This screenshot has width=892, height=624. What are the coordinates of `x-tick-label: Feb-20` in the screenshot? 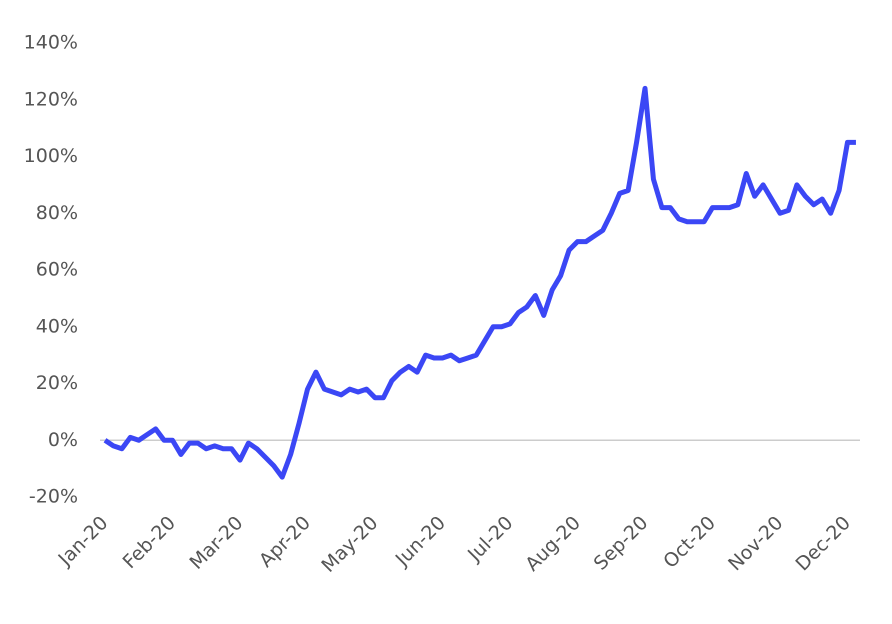 It's located at (149, 542).